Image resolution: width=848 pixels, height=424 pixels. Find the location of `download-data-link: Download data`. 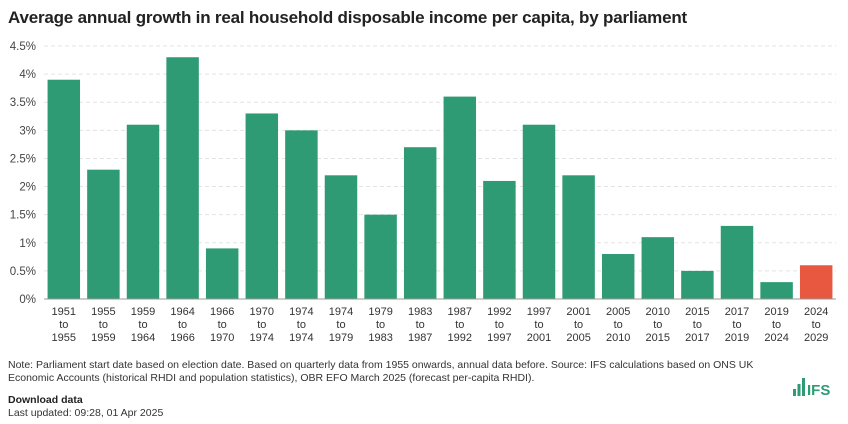

download-data-link: Download data is located at coordinates (45, 400).